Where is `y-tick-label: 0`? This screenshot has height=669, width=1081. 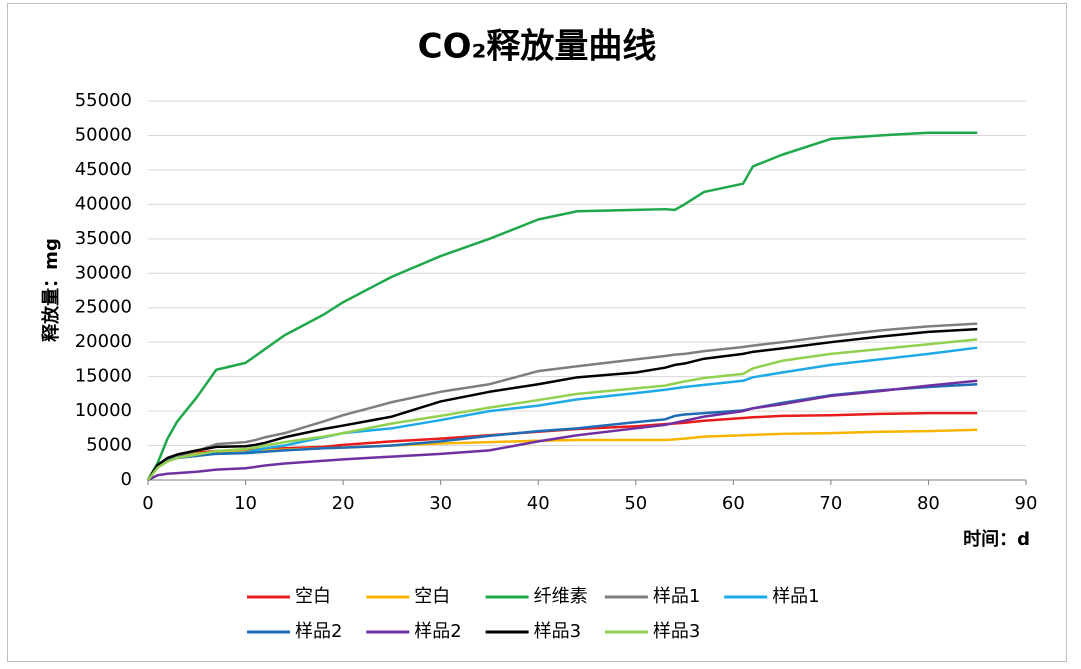
y-tick-label: 0 is located at coordinates (126, 479).